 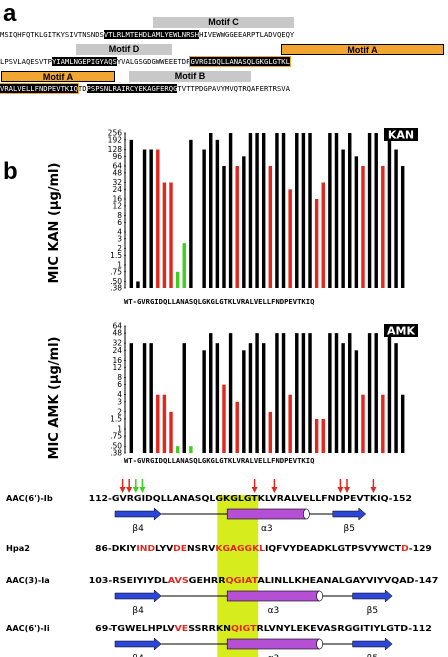 I want to click on amk-ytick-label: 4, so click(x=119, y=394).